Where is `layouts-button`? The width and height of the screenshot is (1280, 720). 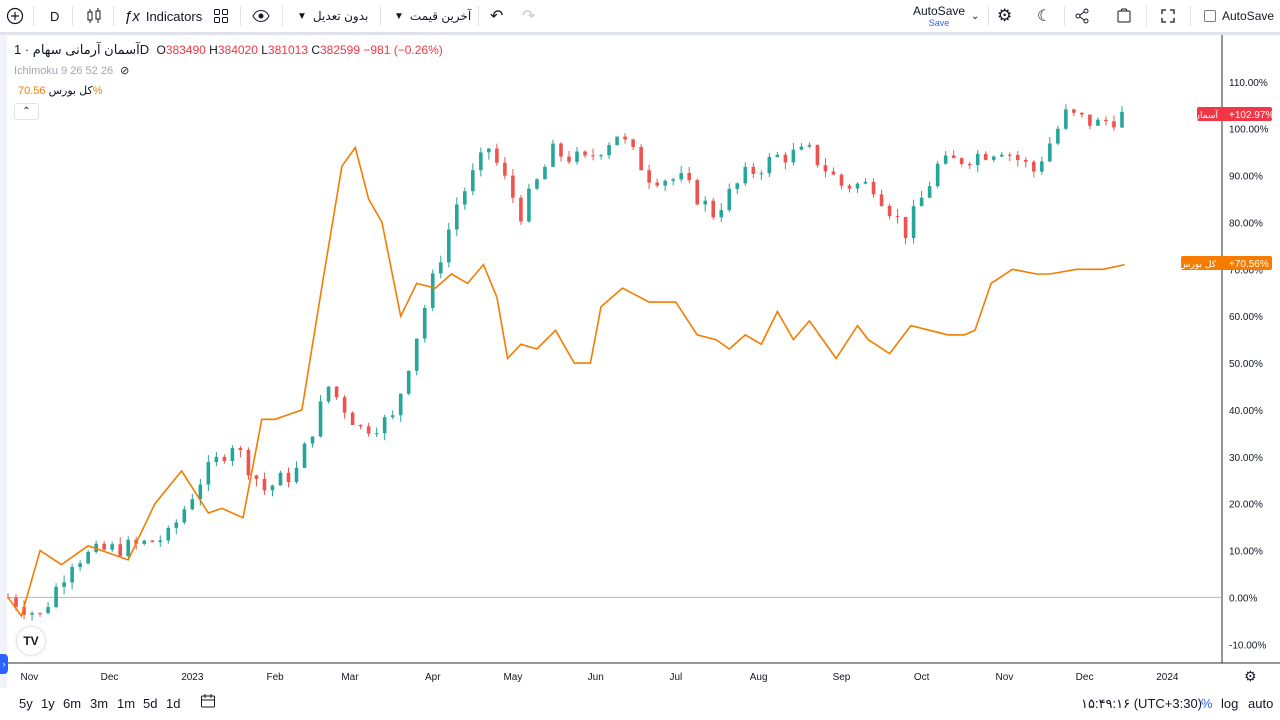 layouts-button is located at coordinates (221, 16).